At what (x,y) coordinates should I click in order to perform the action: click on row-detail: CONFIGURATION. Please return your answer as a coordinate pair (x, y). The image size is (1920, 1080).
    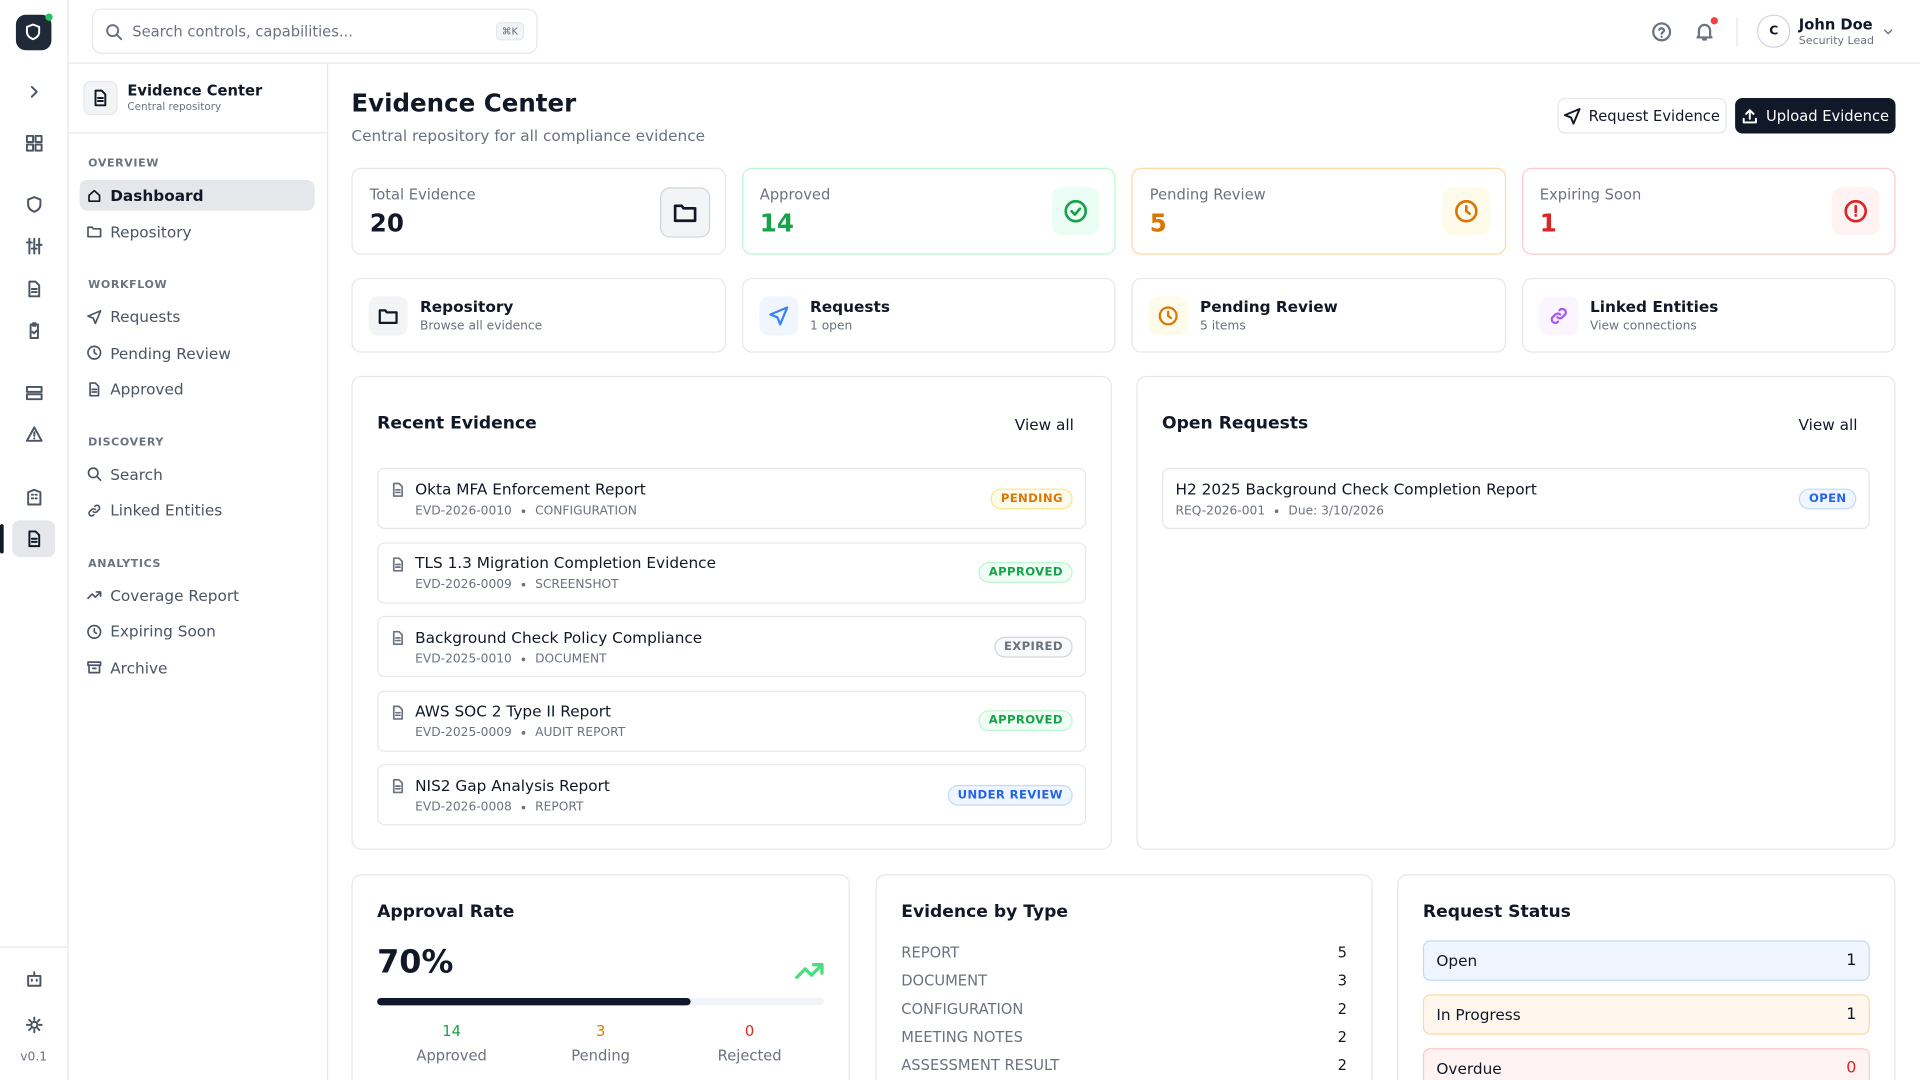
    Looking at the image, I should click on (586, 510).